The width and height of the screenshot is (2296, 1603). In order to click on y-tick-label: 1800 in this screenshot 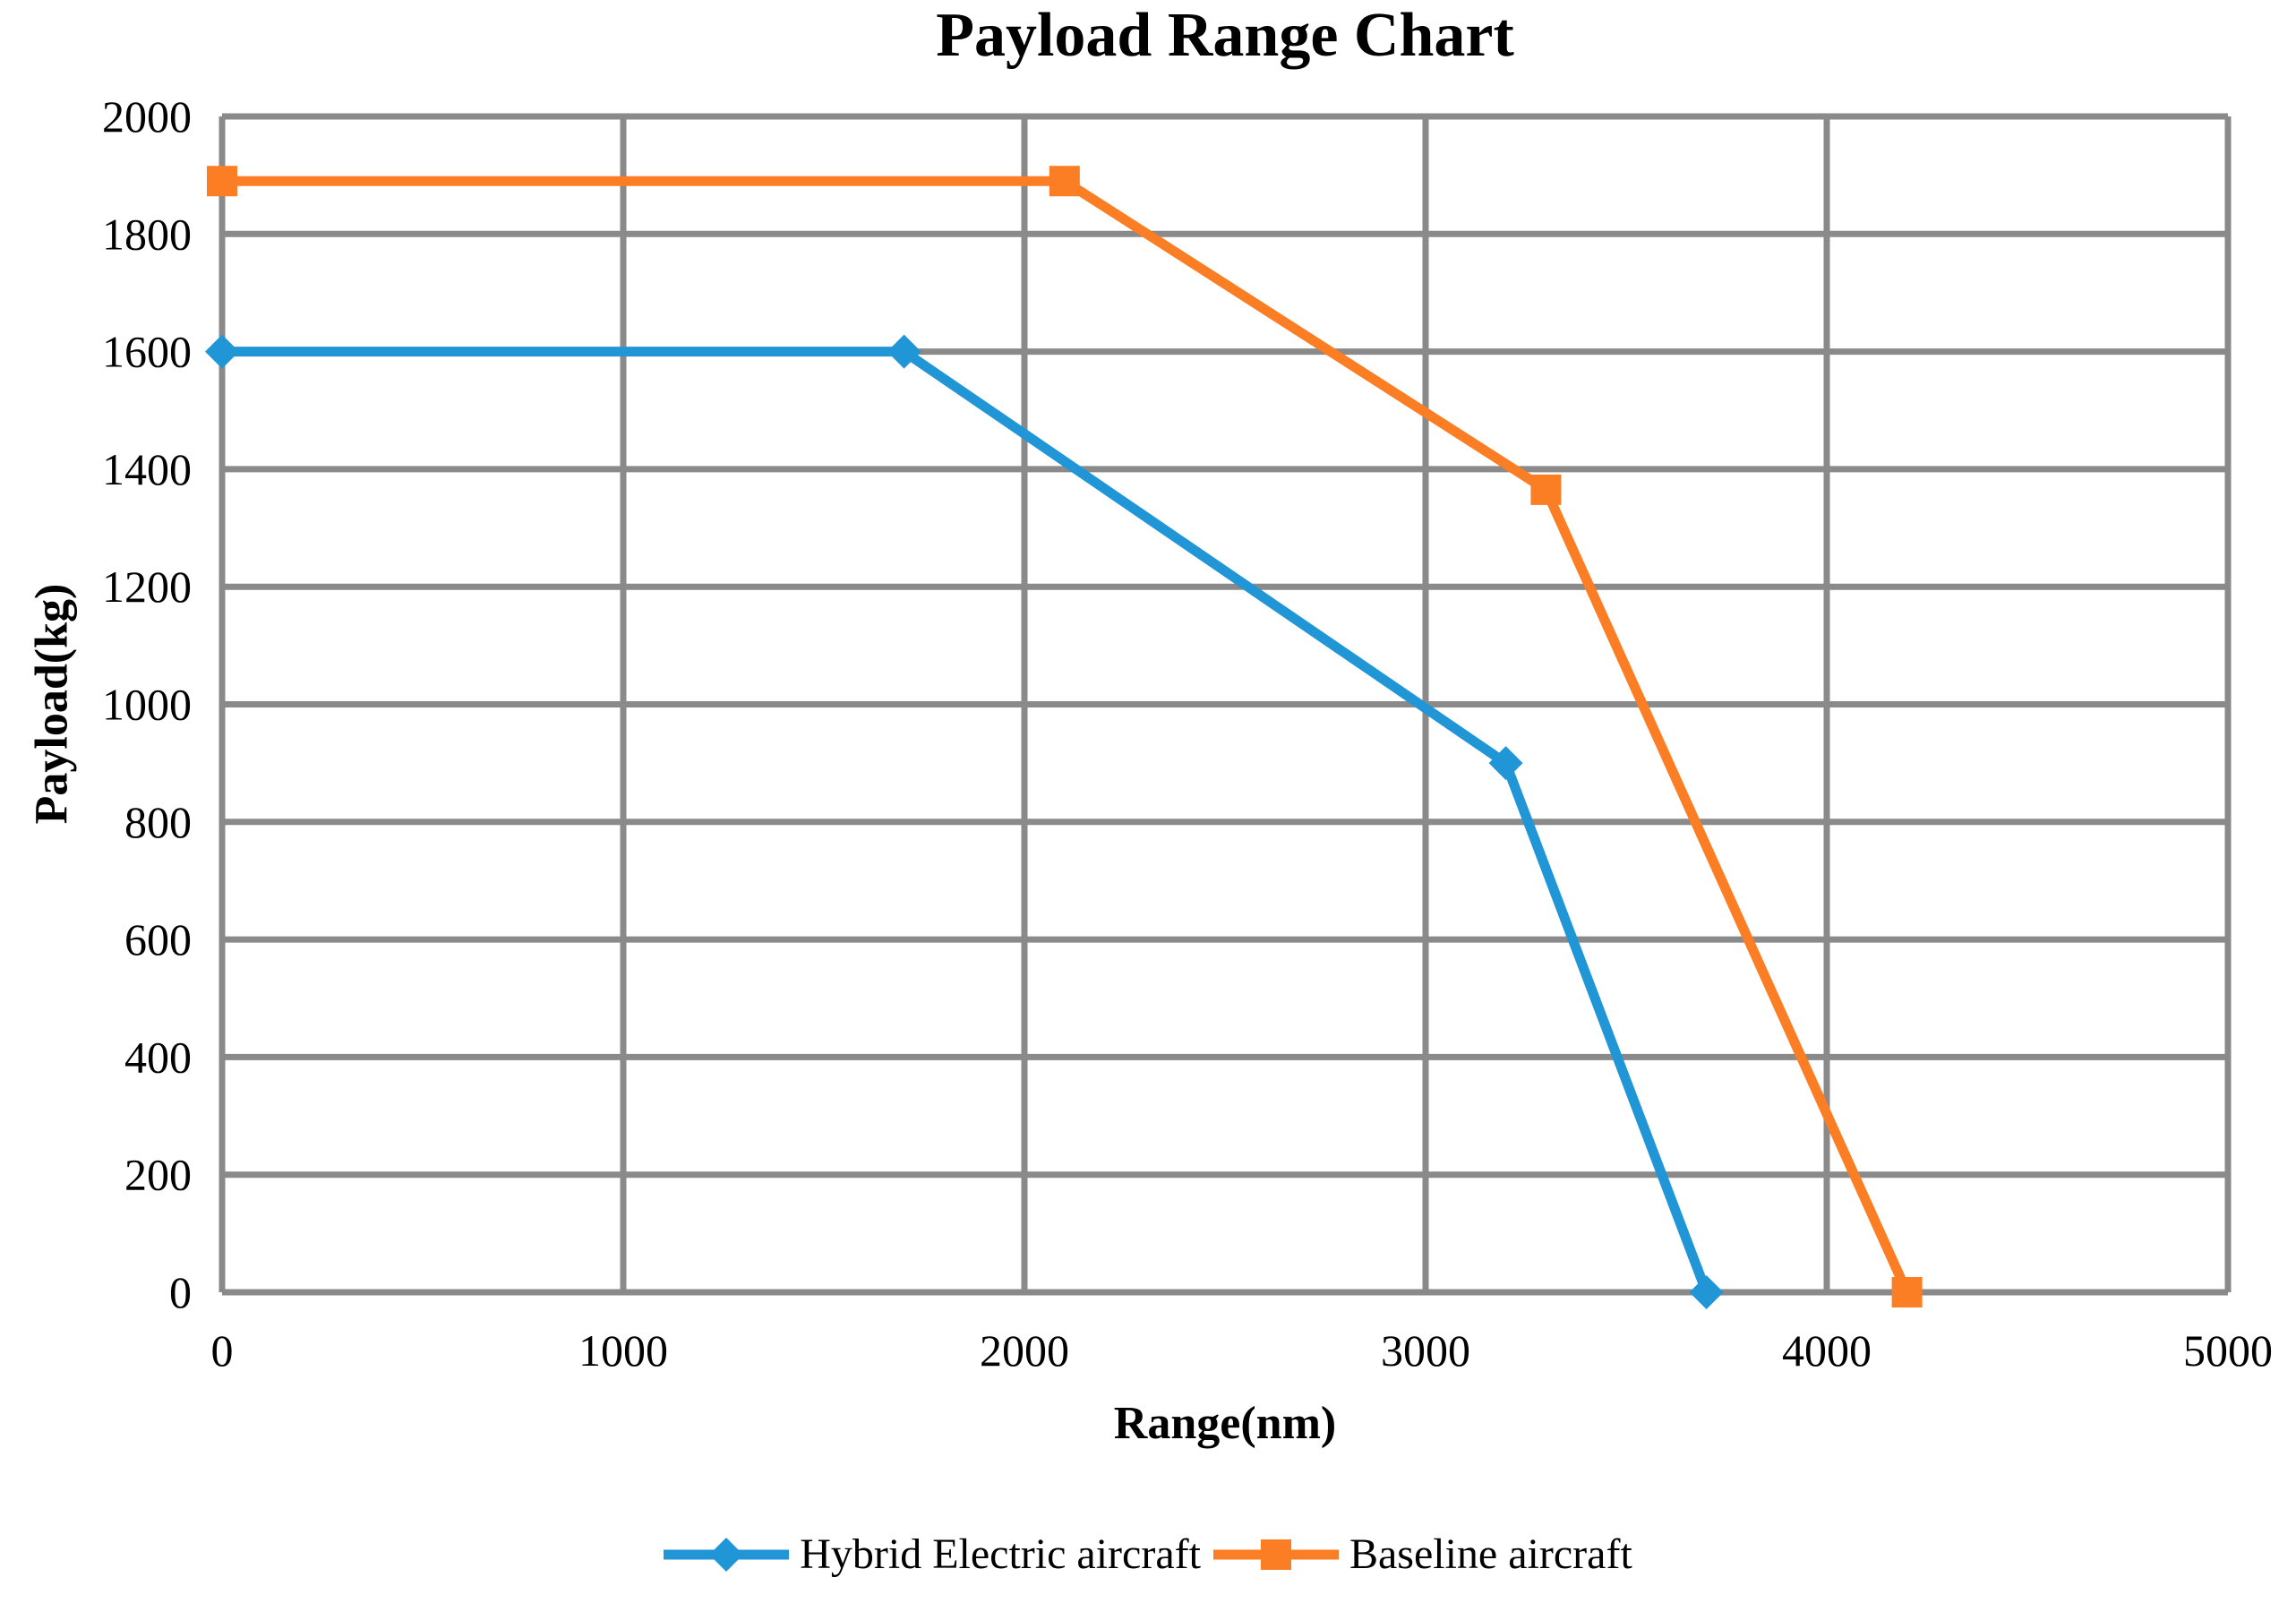, I will do `click(147, 234)`.